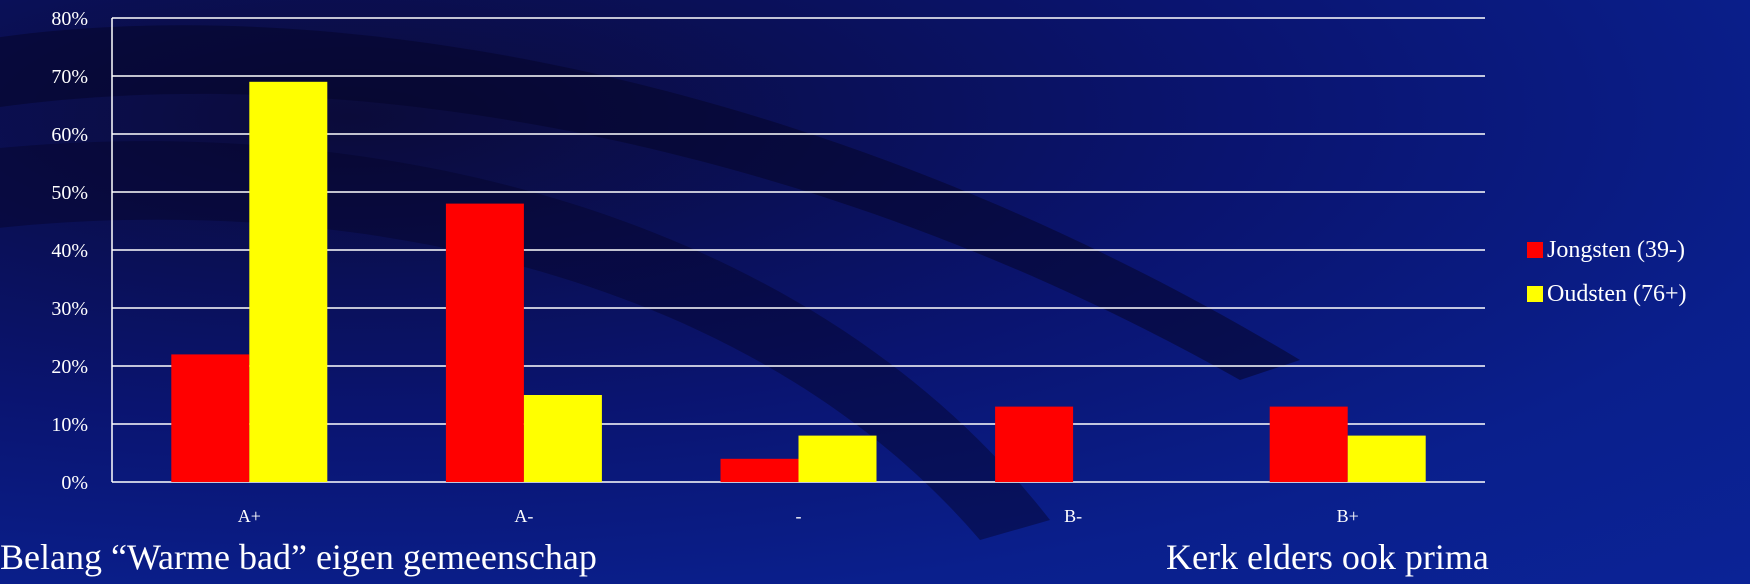  Describe the element at coordinates (1535, 250) in the screenshot. I see `legend-swatch-red` at that location.